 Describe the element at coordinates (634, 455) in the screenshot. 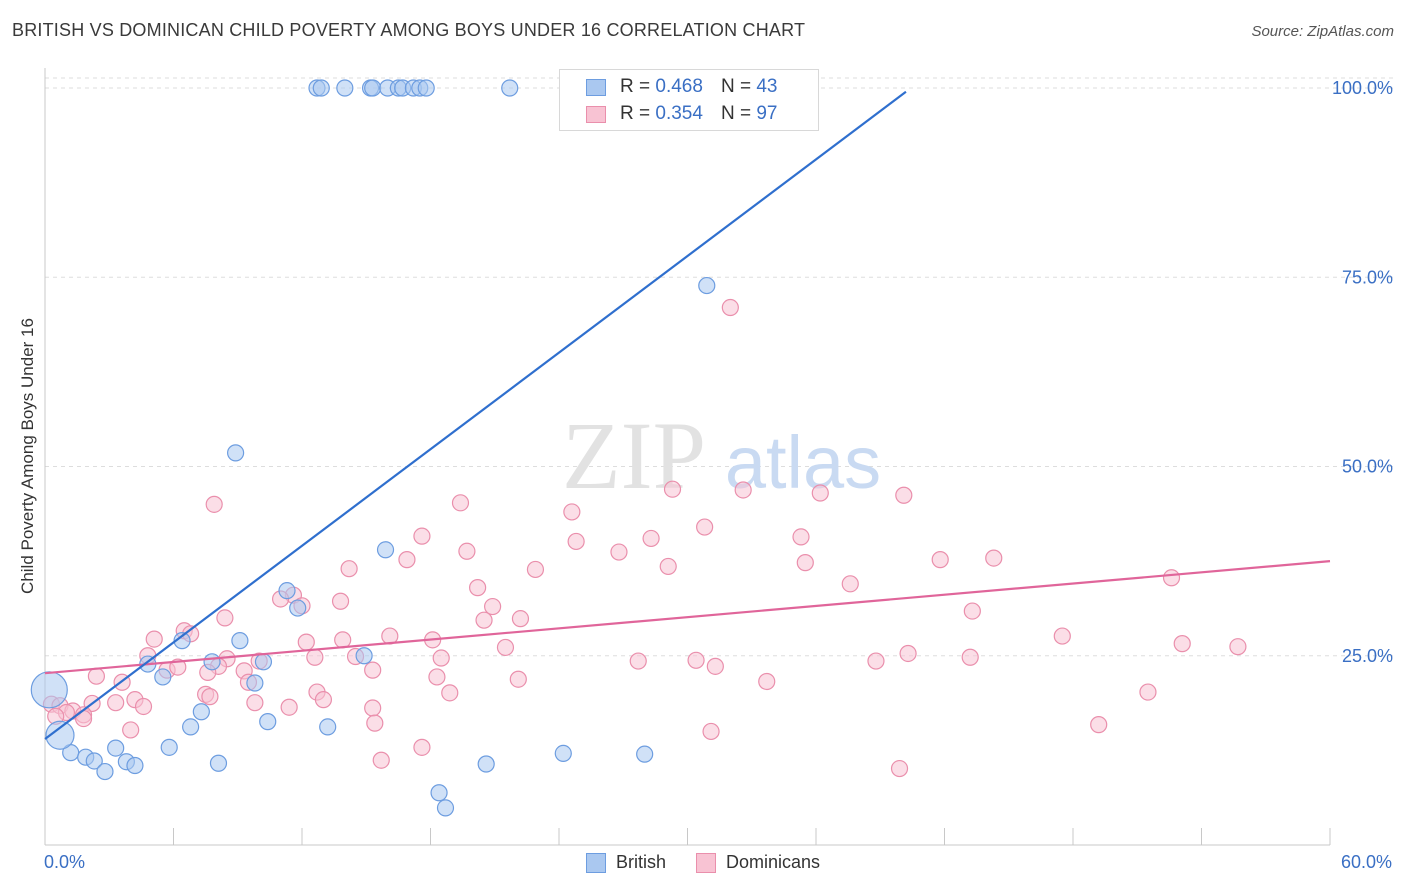

I see `watermark-zip: ZIP` at that location.